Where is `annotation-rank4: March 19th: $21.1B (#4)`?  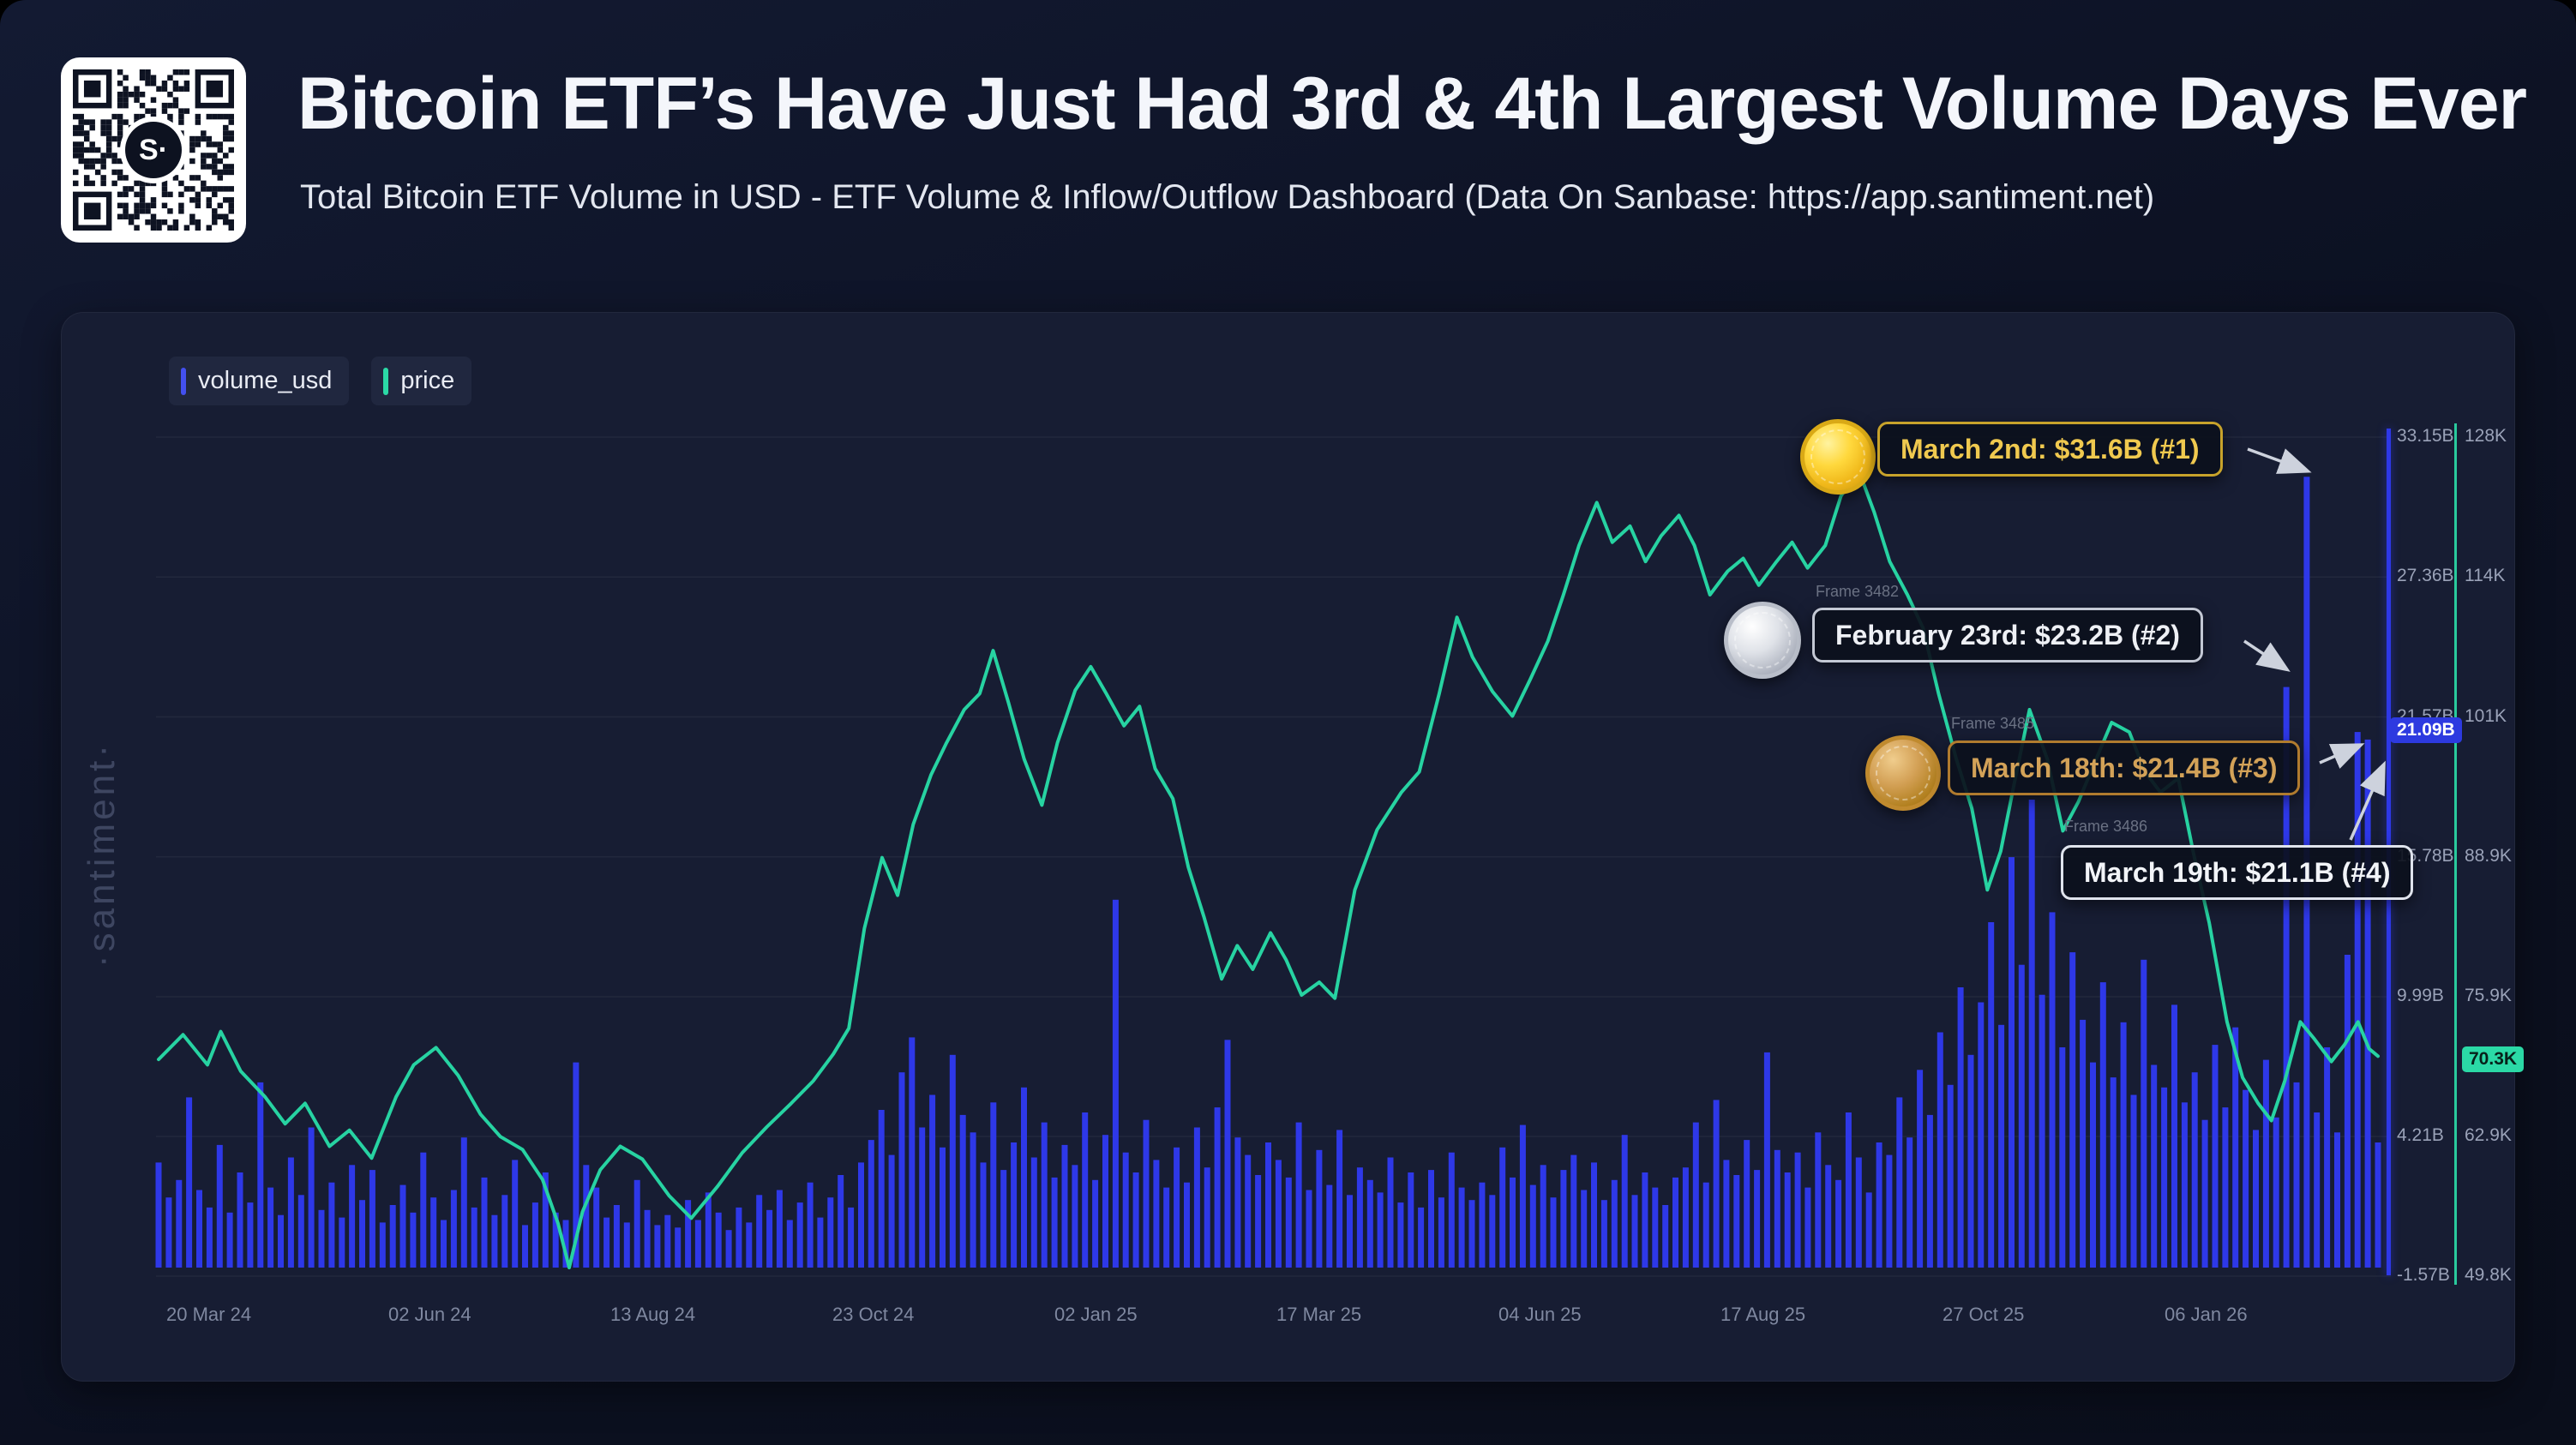
annotation-rank4: March 19th: $21.1B (#4) is located at coordinates (2237, 872).